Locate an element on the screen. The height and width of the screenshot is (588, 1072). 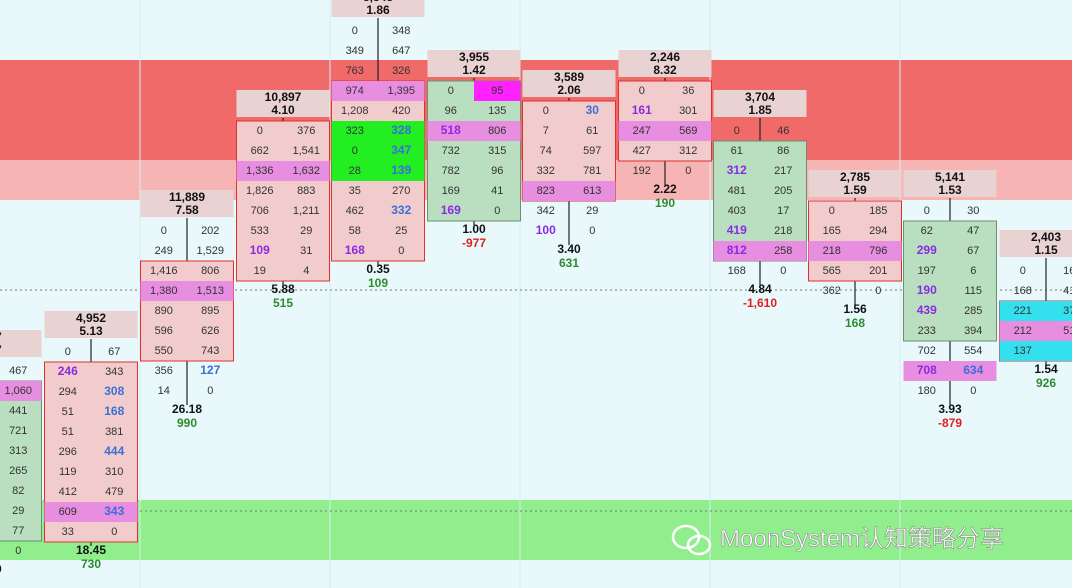
delta: 730 is located at coordinates (91, 564).